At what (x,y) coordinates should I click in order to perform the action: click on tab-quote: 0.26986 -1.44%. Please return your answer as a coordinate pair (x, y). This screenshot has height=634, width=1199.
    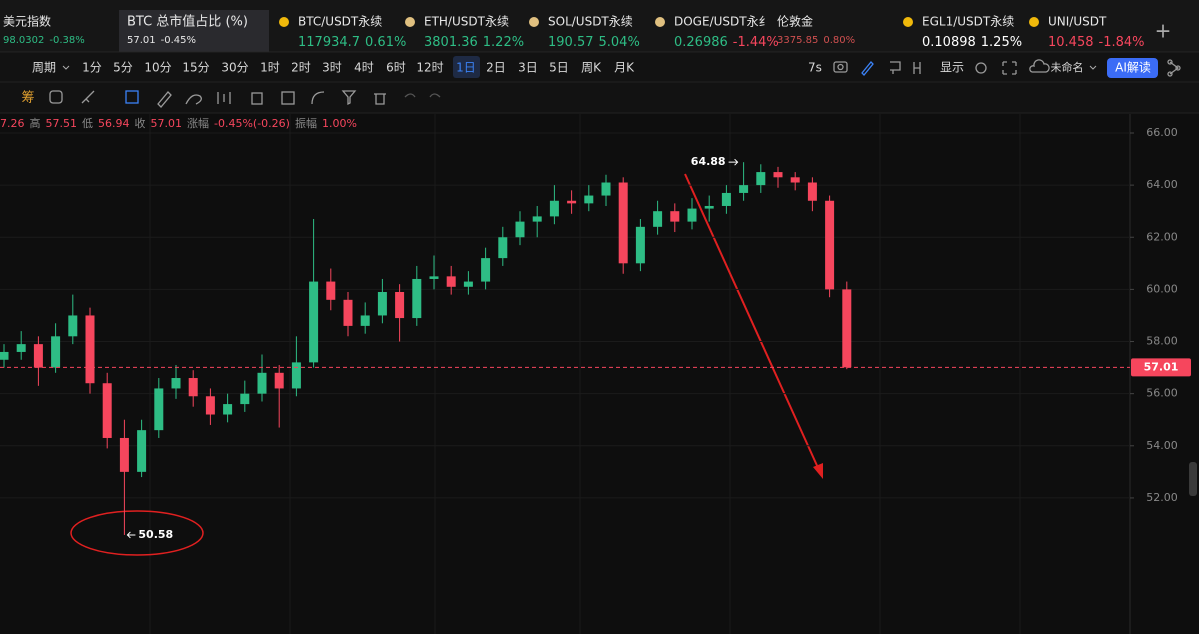
    Looking at the image, I should click on (726, 42).